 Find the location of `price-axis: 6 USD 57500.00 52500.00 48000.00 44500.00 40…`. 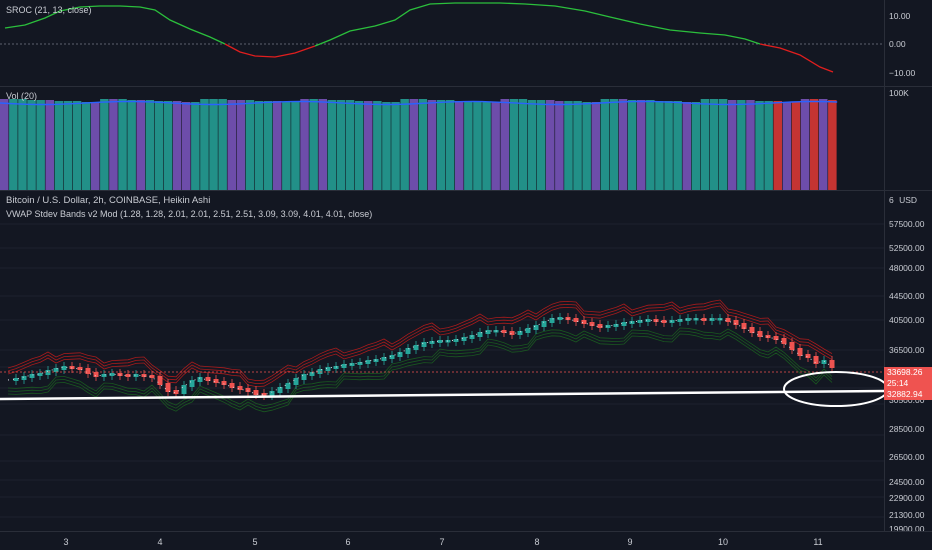

price-axis: 6 USD 57500.00 52500.00 48000.00 44500.00 40… is located at coordinates (908, 362).